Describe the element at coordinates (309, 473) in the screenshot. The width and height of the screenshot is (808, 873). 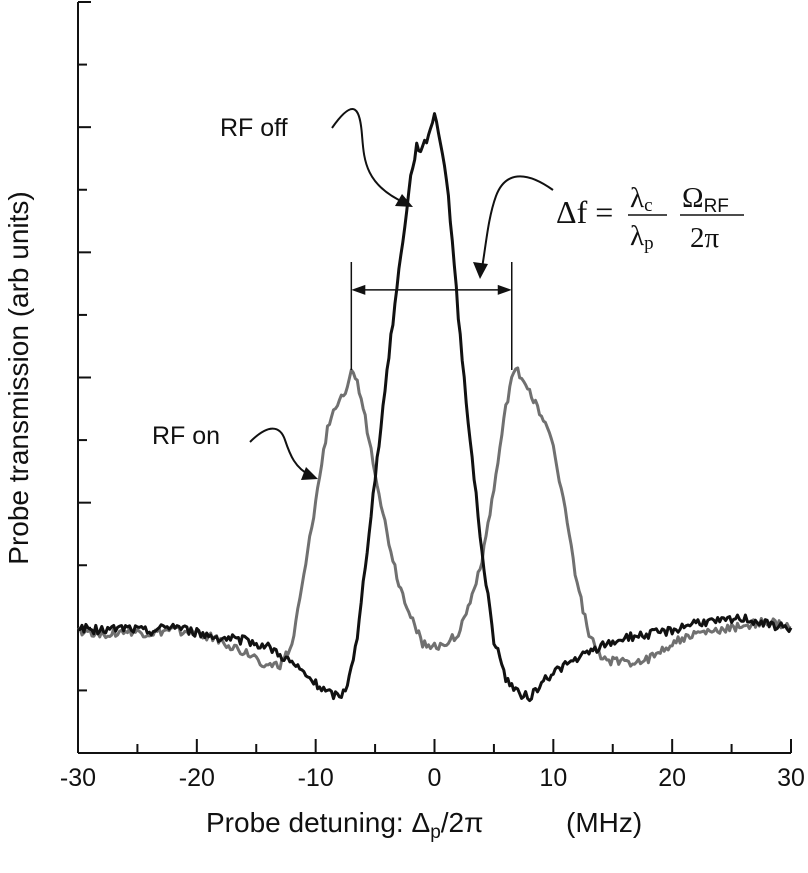
I see `rf-on-arrowhead` at that location.